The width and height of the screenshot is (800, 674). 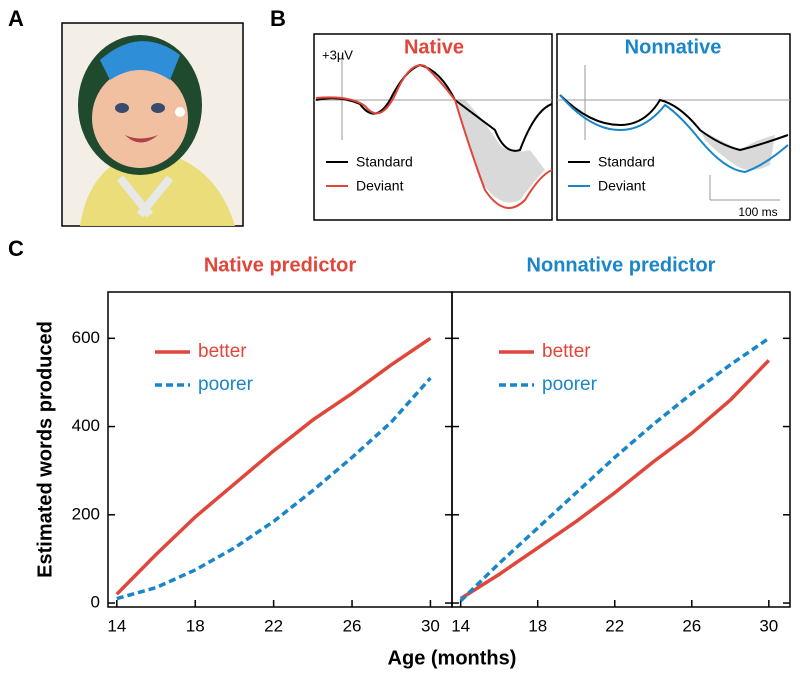 What do you see at coordinates (673, 127) in the screenshot?
I see `erp-nonnative` at bounding box center [673, 127].